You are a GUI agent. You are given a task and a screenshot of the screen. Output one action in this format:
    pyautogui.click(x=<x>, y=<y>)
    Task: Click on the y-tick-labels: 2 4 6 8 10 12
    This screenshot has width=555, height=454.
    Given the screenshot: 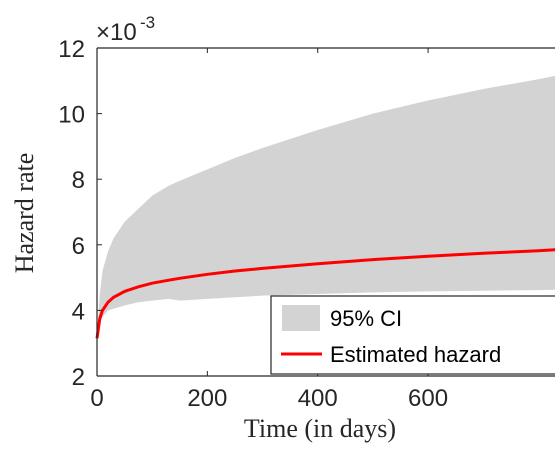 What is the action you would take?
    pyautogui.click(x=71, y=213)
    